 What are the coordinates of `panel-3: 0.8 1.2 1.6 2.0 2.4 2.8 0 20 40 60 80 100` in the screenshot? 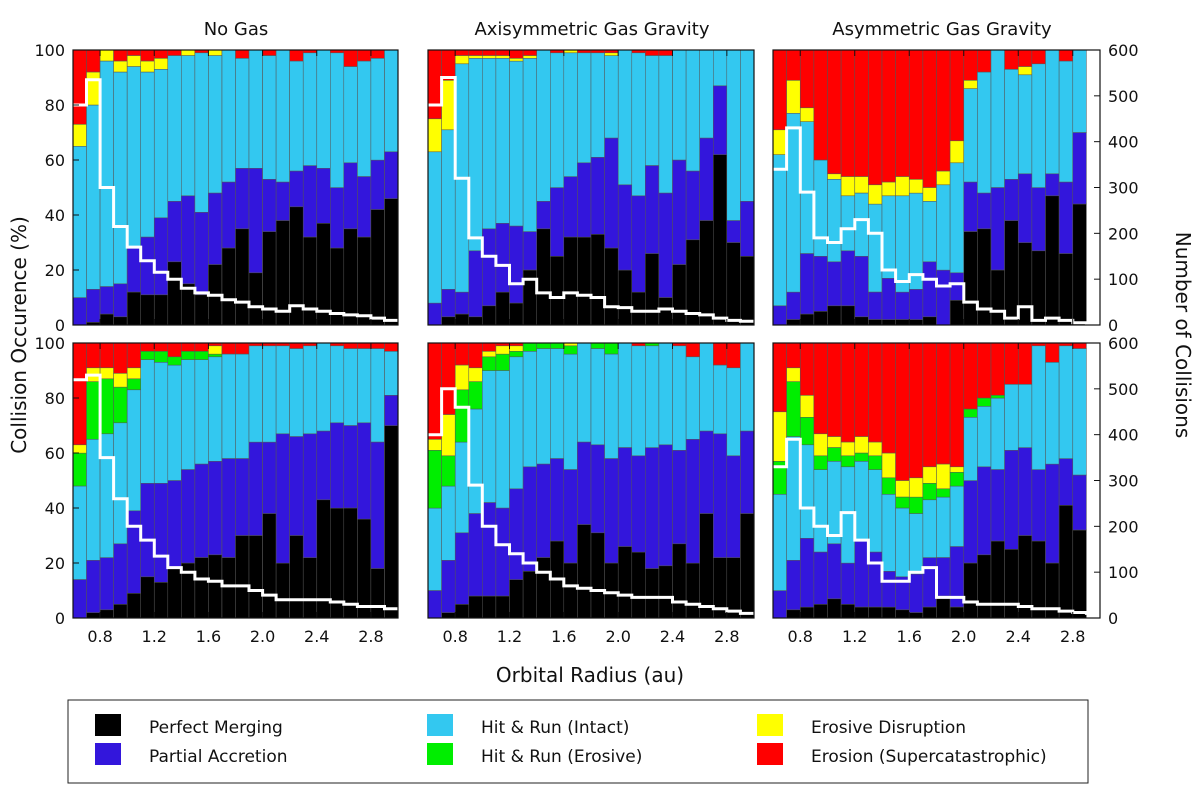 It's located at (216, 490).